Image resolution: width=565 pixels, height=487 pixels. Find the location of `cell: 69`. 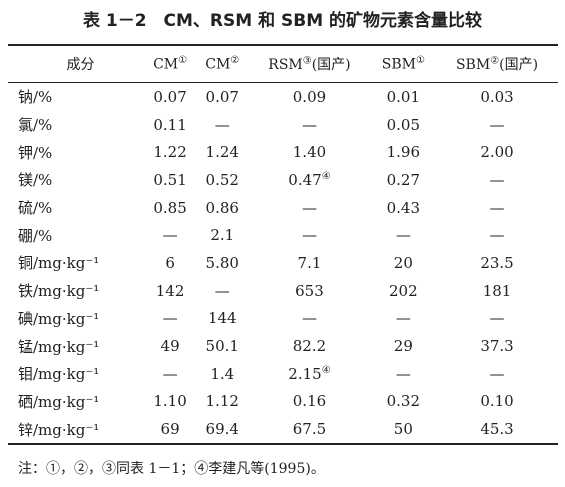

cell: 69 is located at coordinates (170, 429).